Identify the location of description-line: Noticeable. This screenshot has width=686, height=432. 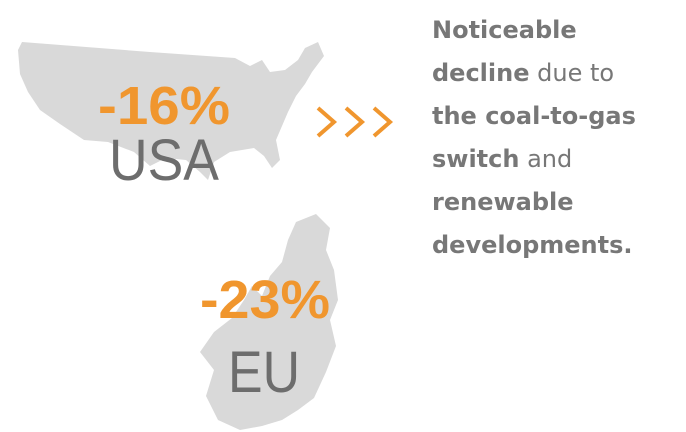
(504, 30).